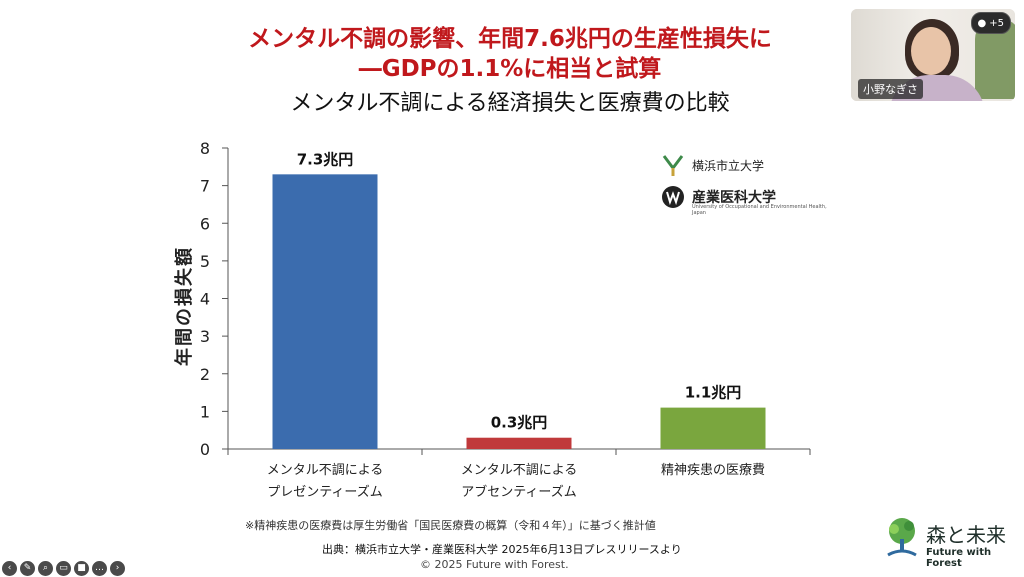  What do you see at coordinates (959, 558) in the screenshot?
I see `brand-subtitle: Future with Forest` at bounding box center [959, 558].